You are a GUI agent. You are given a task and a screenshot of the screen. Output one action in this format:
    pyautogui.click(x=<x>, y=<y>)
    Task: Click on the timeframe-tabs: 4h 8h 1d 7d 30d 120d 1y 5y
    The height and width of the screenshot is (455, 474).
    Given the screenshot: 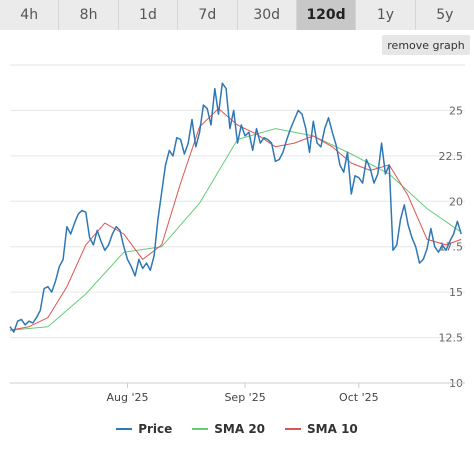 What is the action you would take?
    pyautogui.click(x=237, y=15)
    